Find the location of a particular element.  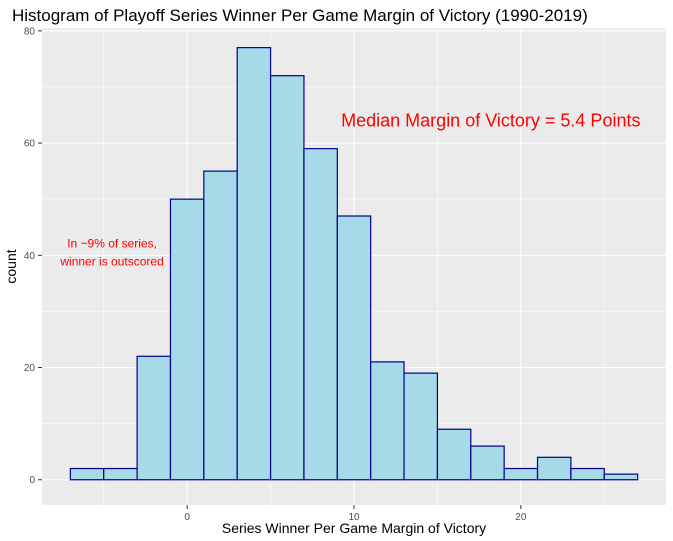

y-tick-label: 0 is located at coordinates (32, 480).